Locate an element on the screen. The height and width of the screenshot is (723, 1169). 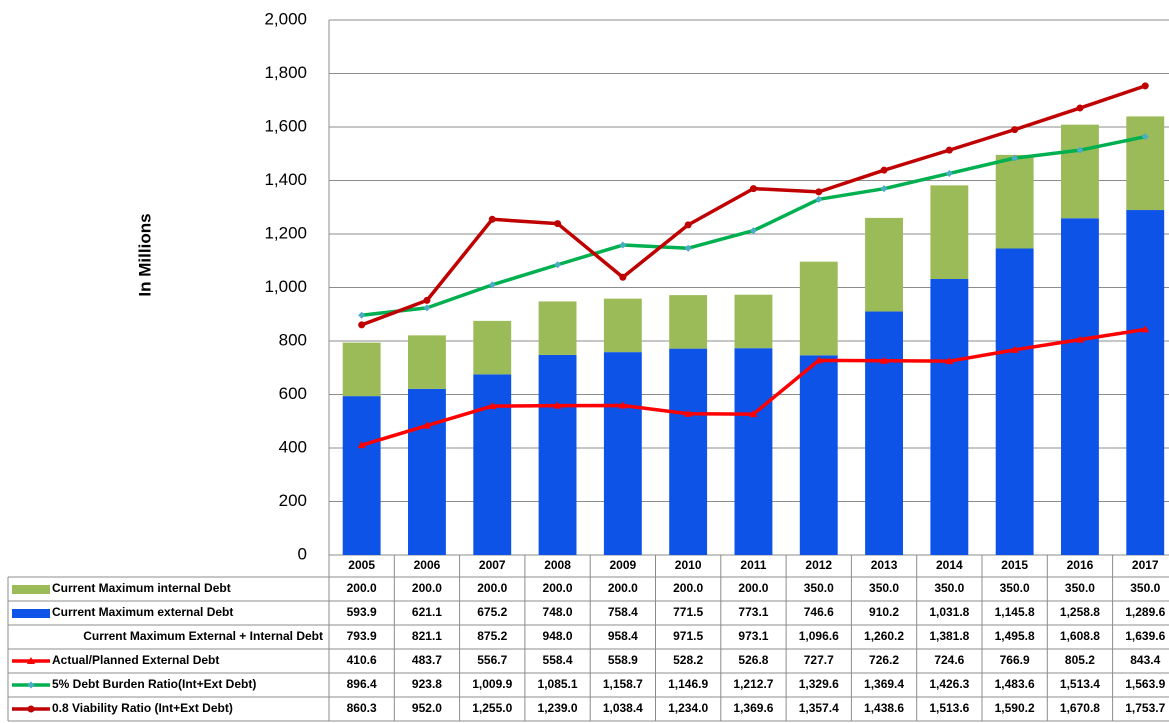
table-header: 2017 is located at coordinates (1145, 565).